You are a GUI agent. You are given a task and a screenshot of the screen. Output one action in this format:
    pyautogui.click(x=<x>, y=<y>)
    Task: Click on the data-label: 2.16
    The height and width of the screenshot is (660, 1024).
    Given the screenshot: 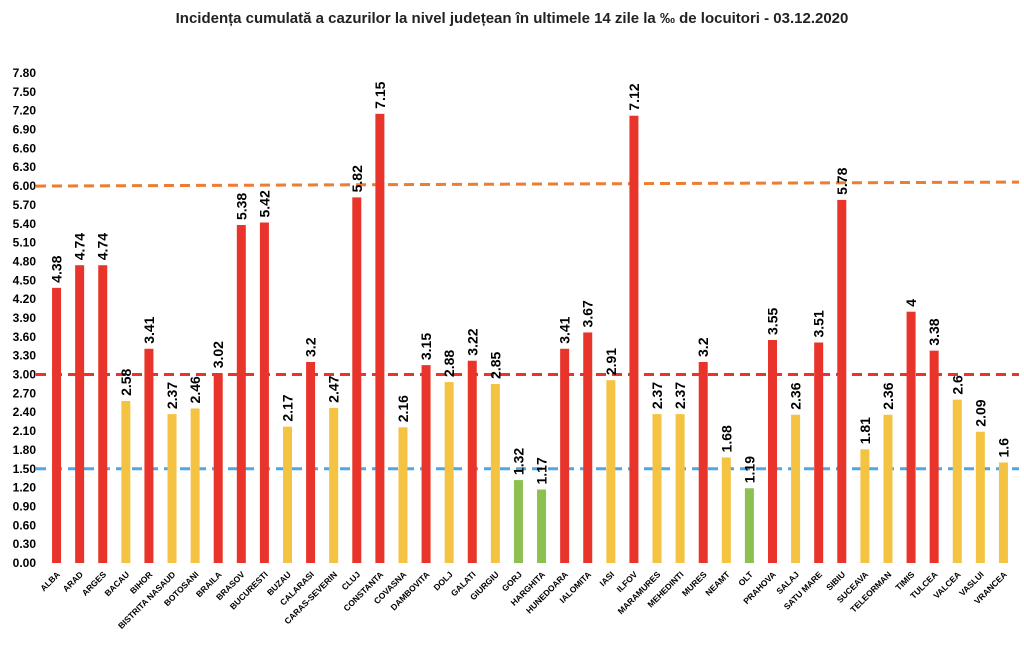 What is the action you would take?
    pyautogui.click(x=403, y=408)
    